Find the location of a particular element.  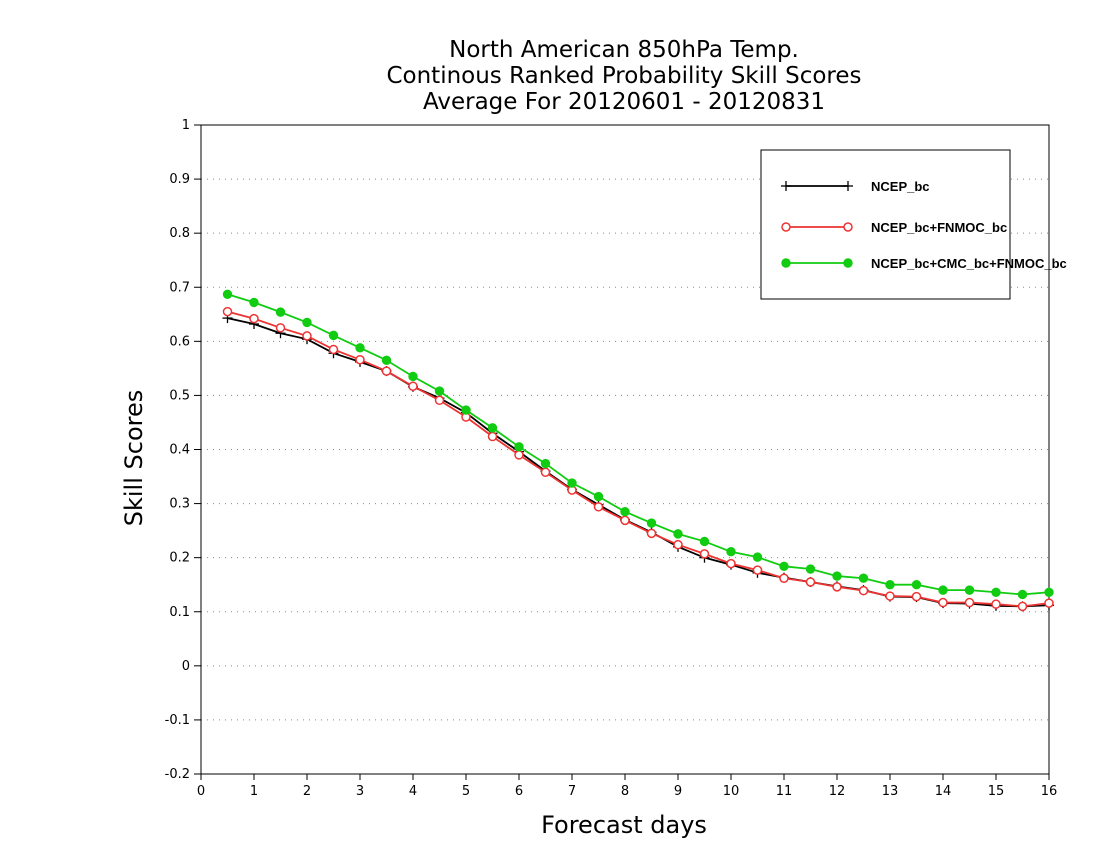

y-tick-label: 1 is located at coordinates (186, 125).